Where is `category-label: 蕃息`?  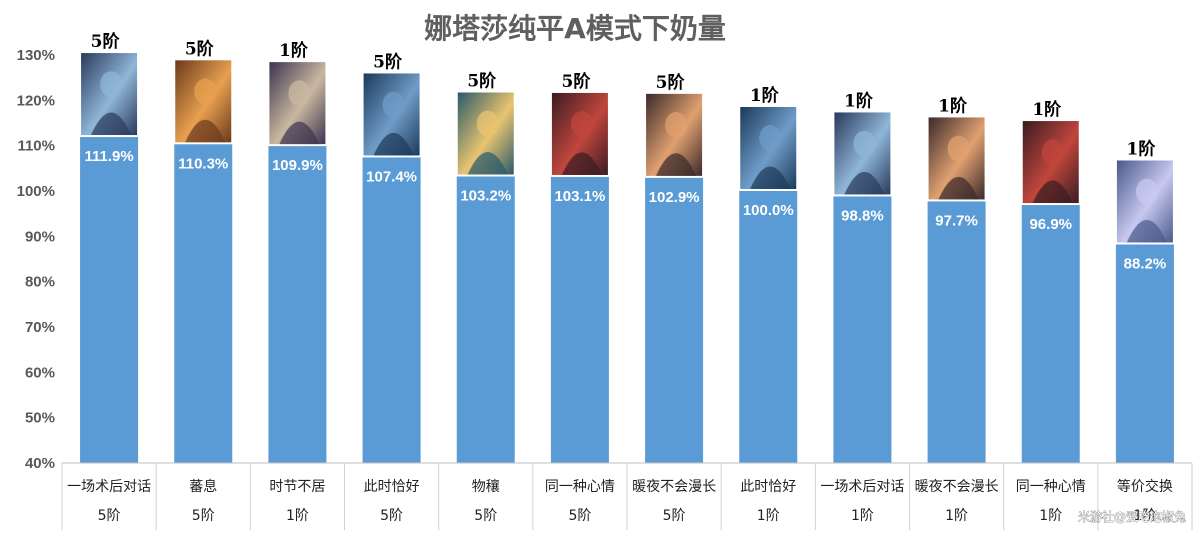
category-label: 蕃息 is located at coordinates (203, 486).